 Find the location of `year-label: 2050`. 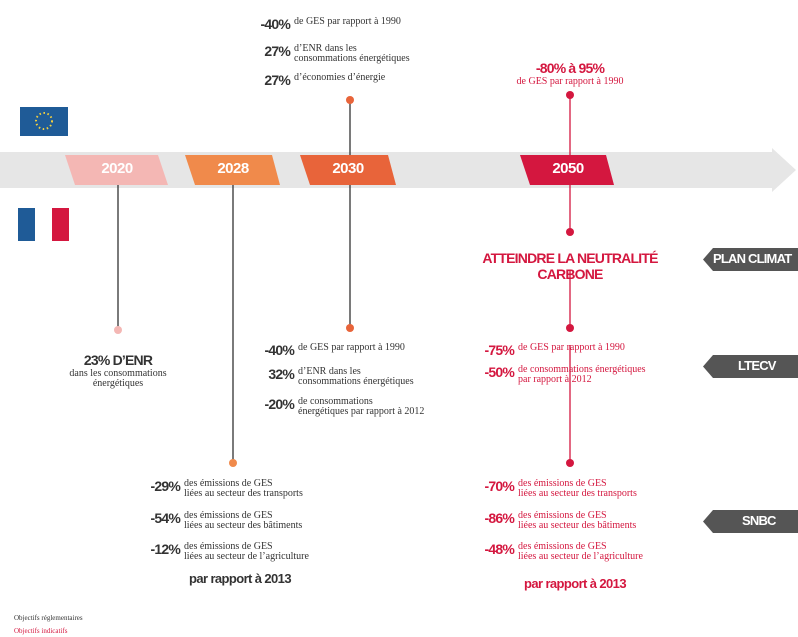

year-label: 2050 is located at coordinates (568, 168).